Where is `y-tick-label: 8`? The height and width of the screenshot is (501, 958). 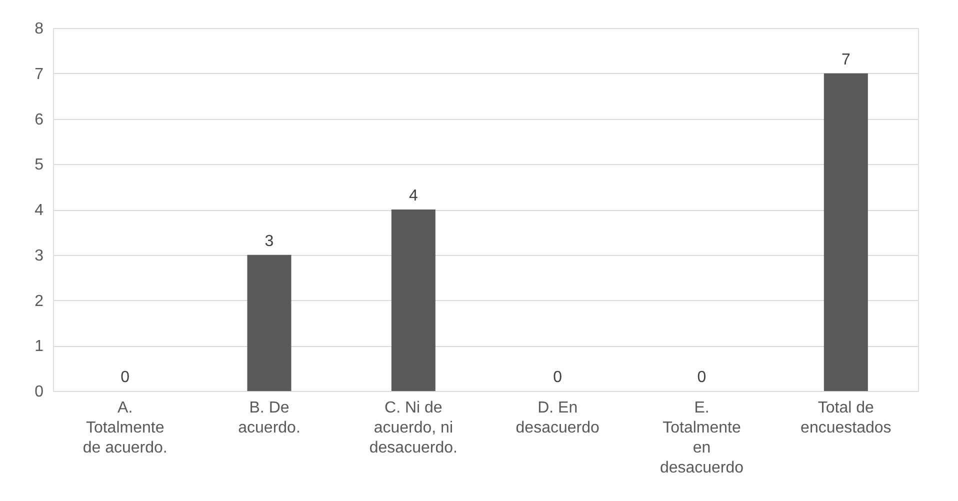
y-tick-label: 8 is located at coordinates (39, 29).